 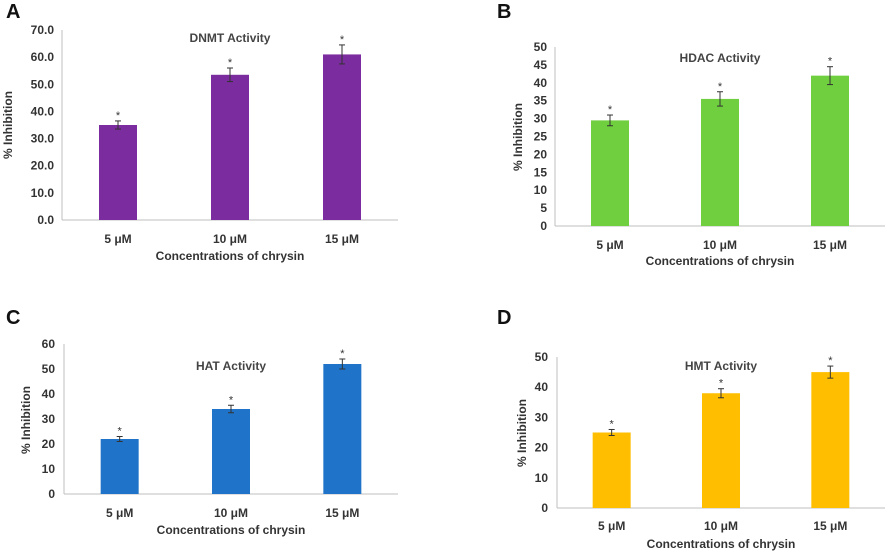 I want to click on y-tick-label: 60, so click(x=49, y=344).